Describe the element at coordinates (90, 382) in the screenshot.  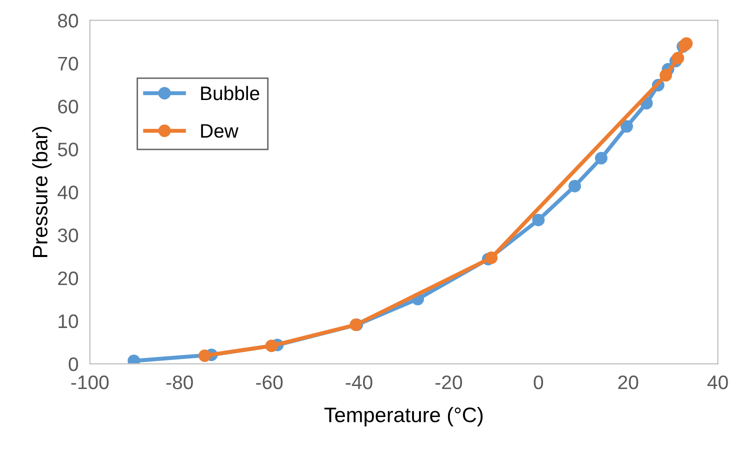
I see `x-tick-label: -100` at that location.